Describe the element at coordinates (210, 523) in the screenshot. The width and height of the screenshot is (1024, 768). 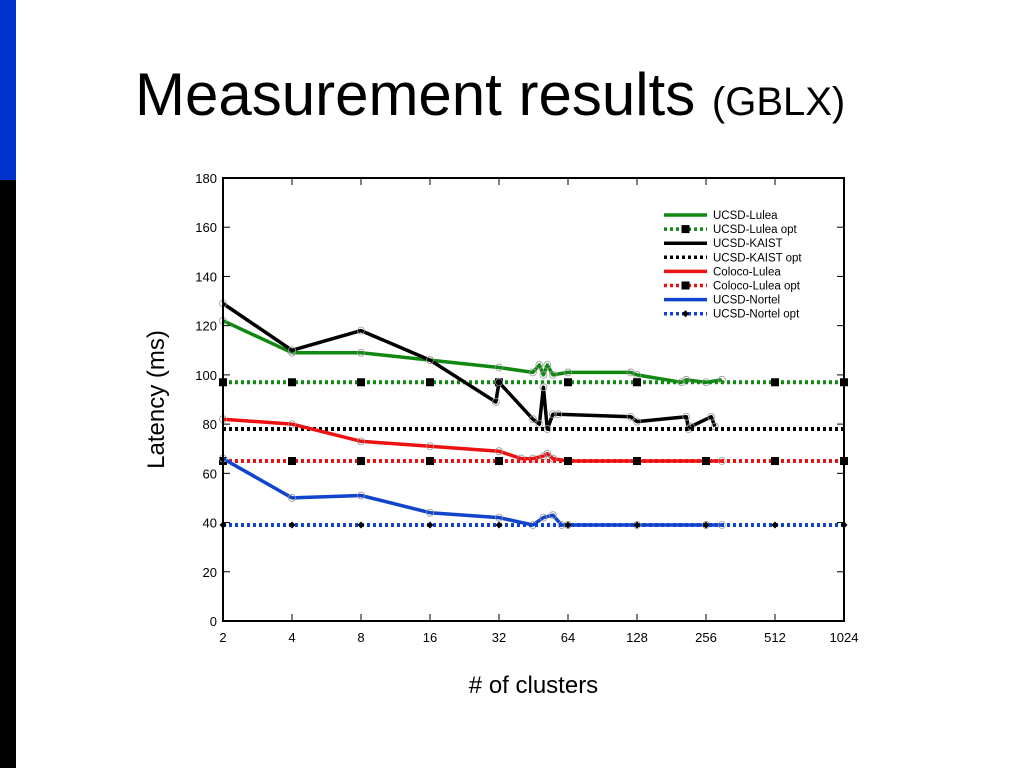
I see `y-tick-label: 40` at that location.